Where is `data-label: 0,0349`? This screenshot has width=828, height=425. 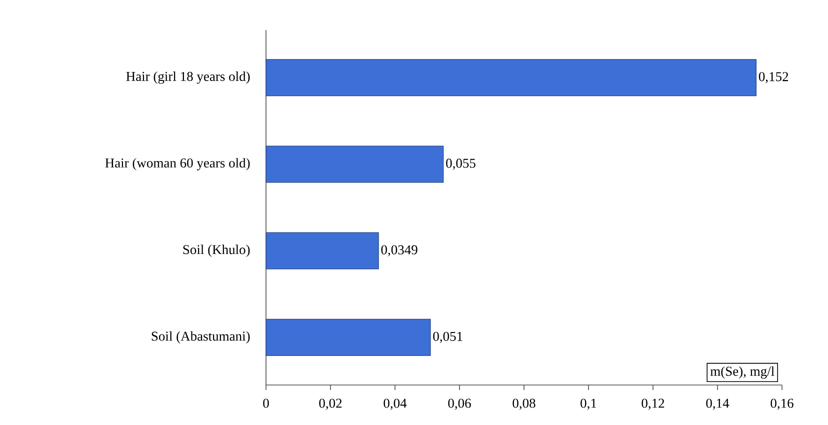
data-label: 0,0349 is located at coordinates (399, 250).